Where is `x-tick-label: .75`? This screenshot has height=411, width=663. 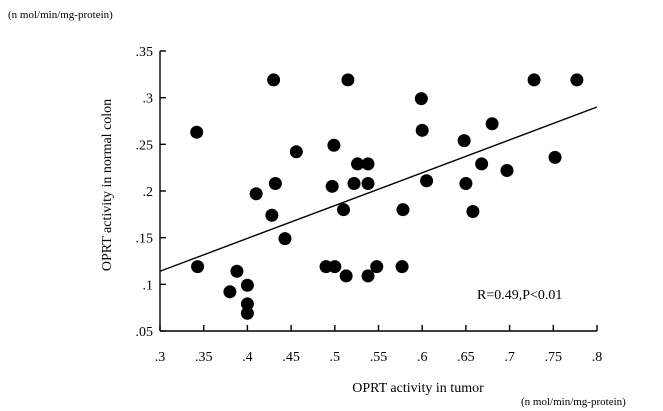 x-tick-label: .75 is located at coordinates (554, 357).